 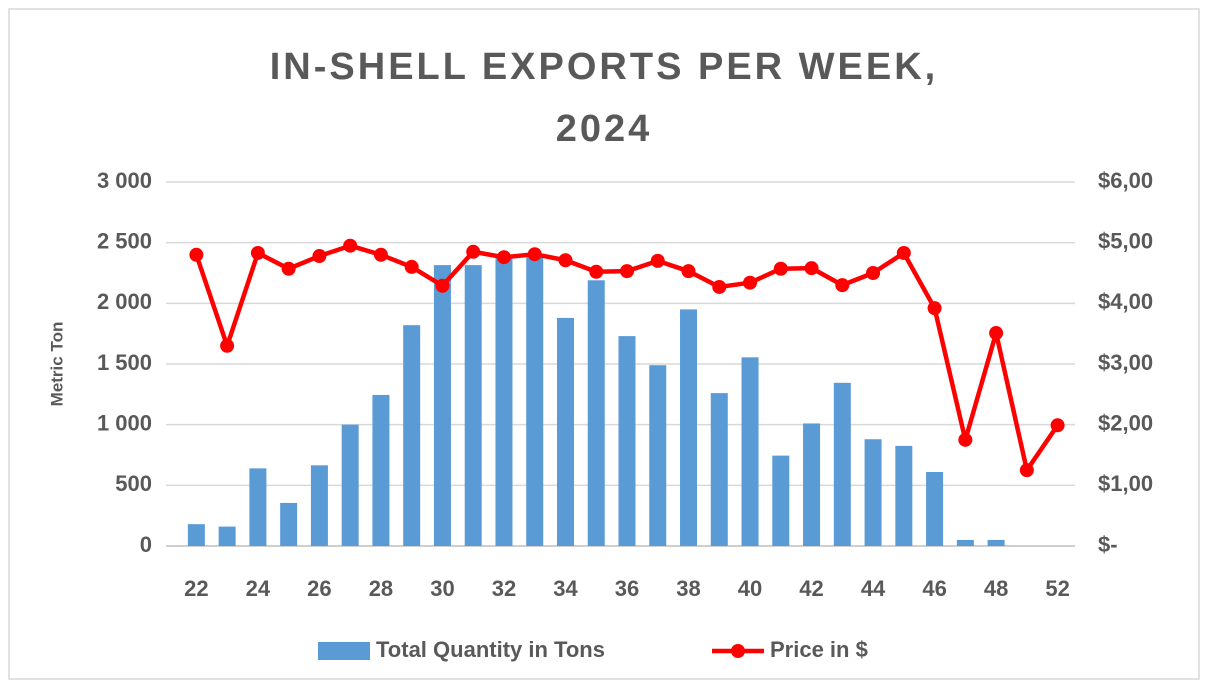 What do you see at coordinates (381, 588) in the screenshot?
I see `x-tick-label: 28` at bounding box center [381, 588].